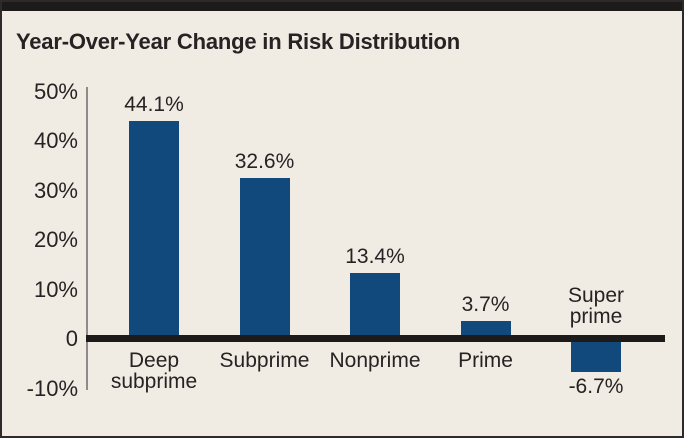 The width and height of the screenshot is (684, 438). What do you see at coordinates (154, 229) in the screenshot?
I see `bar-deep-subprime` at bounding box center [154, 229].